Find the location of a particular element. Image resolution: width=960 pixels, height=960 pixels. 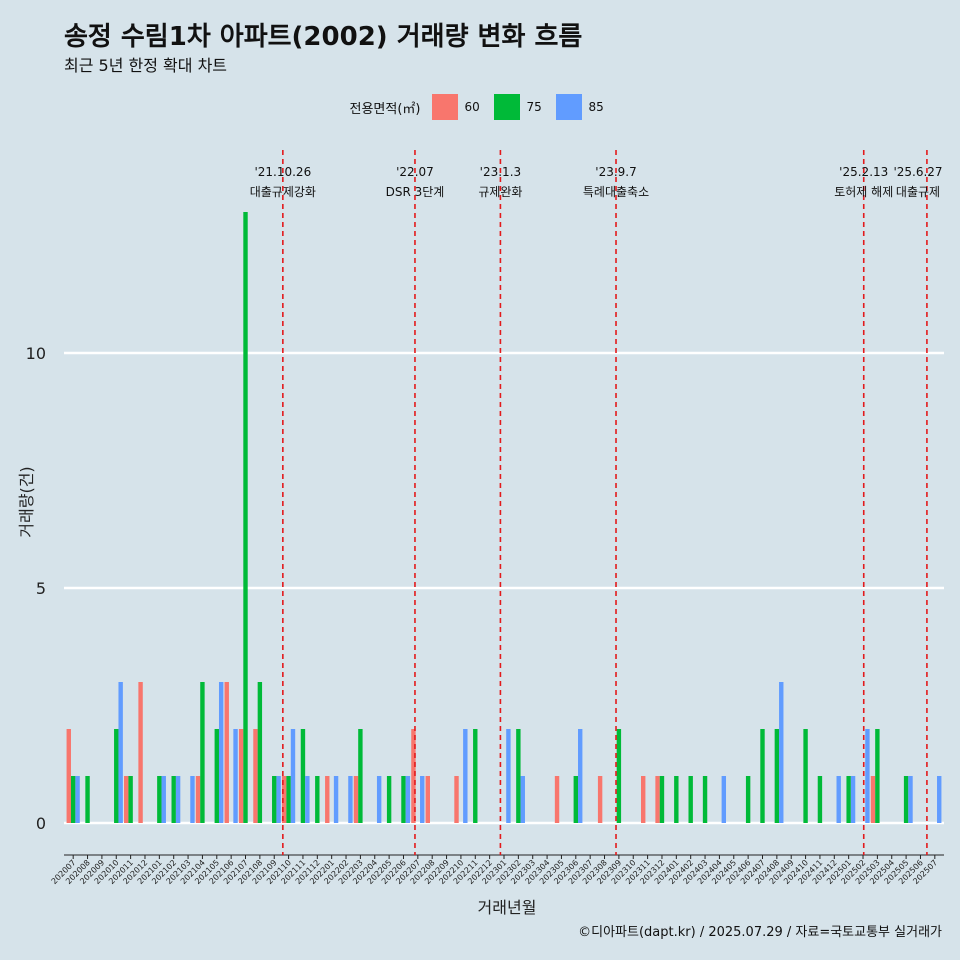

event-date-3: '23.9.7 is located at coordinates (615, 172).